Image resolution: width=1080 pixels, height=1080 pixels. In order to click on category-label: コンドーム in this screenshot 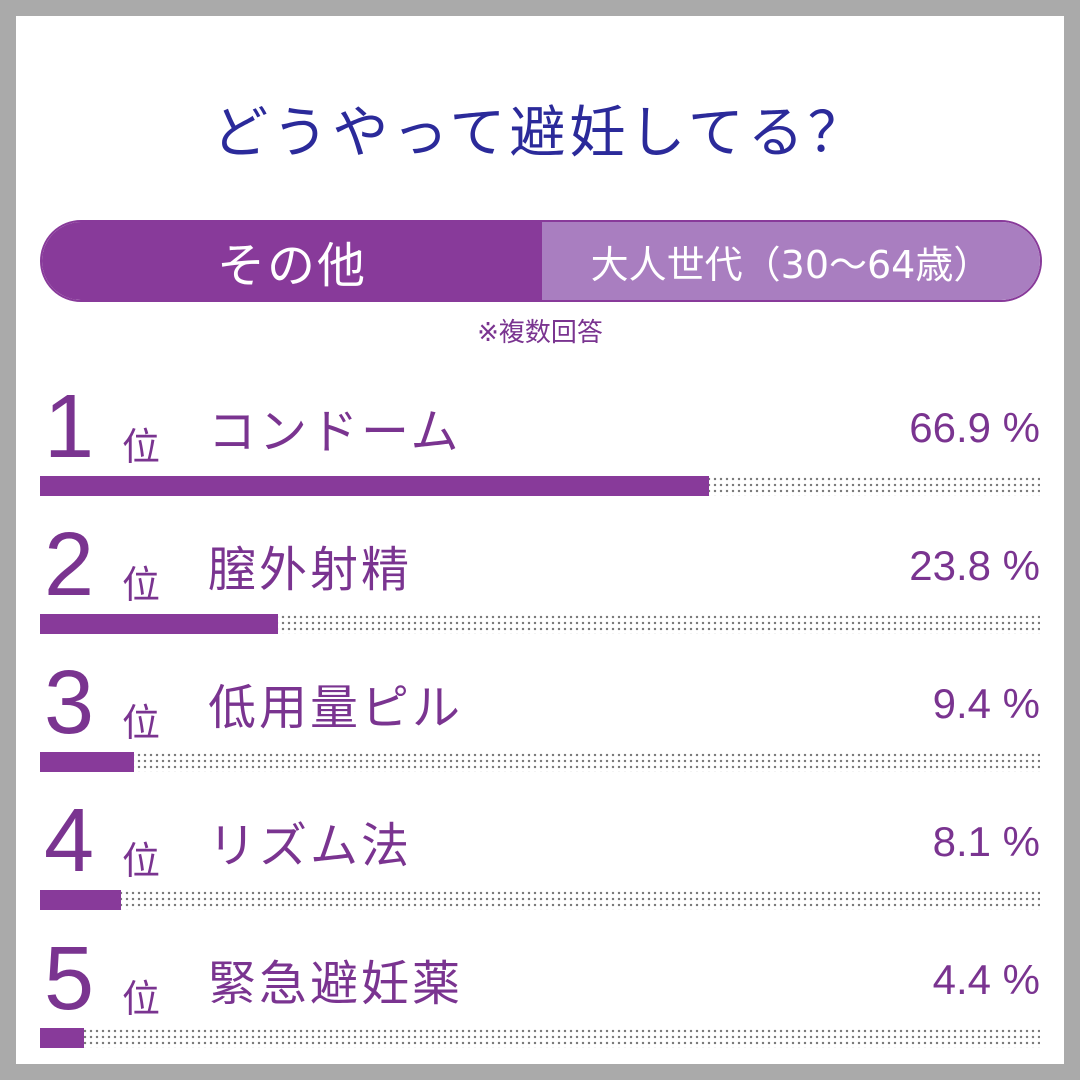, I will do `click(335, 432)`.